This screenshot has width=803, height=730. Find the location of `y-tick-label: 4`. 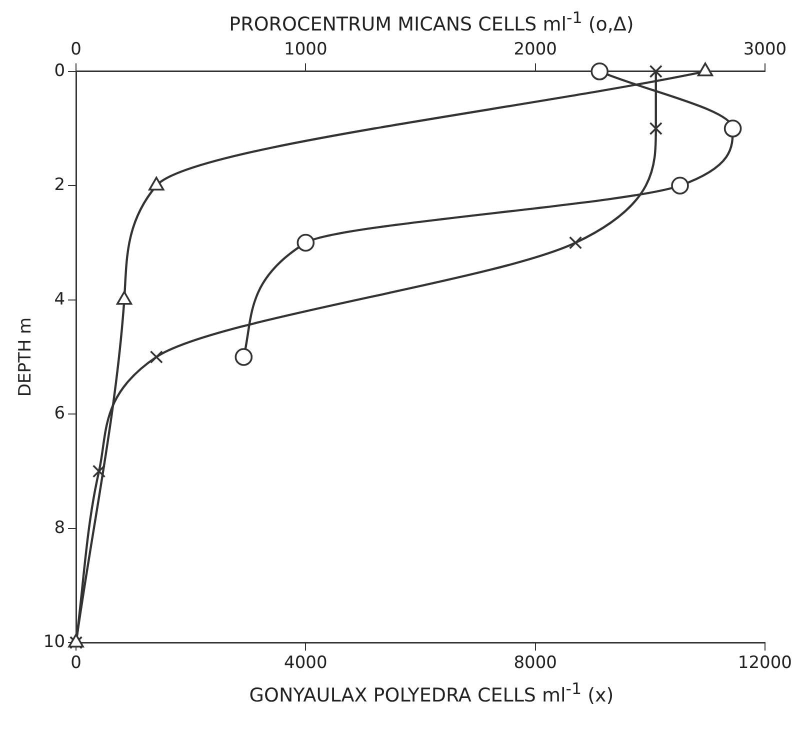

y-tick-label: 4 is located at coordinates (60, 300).